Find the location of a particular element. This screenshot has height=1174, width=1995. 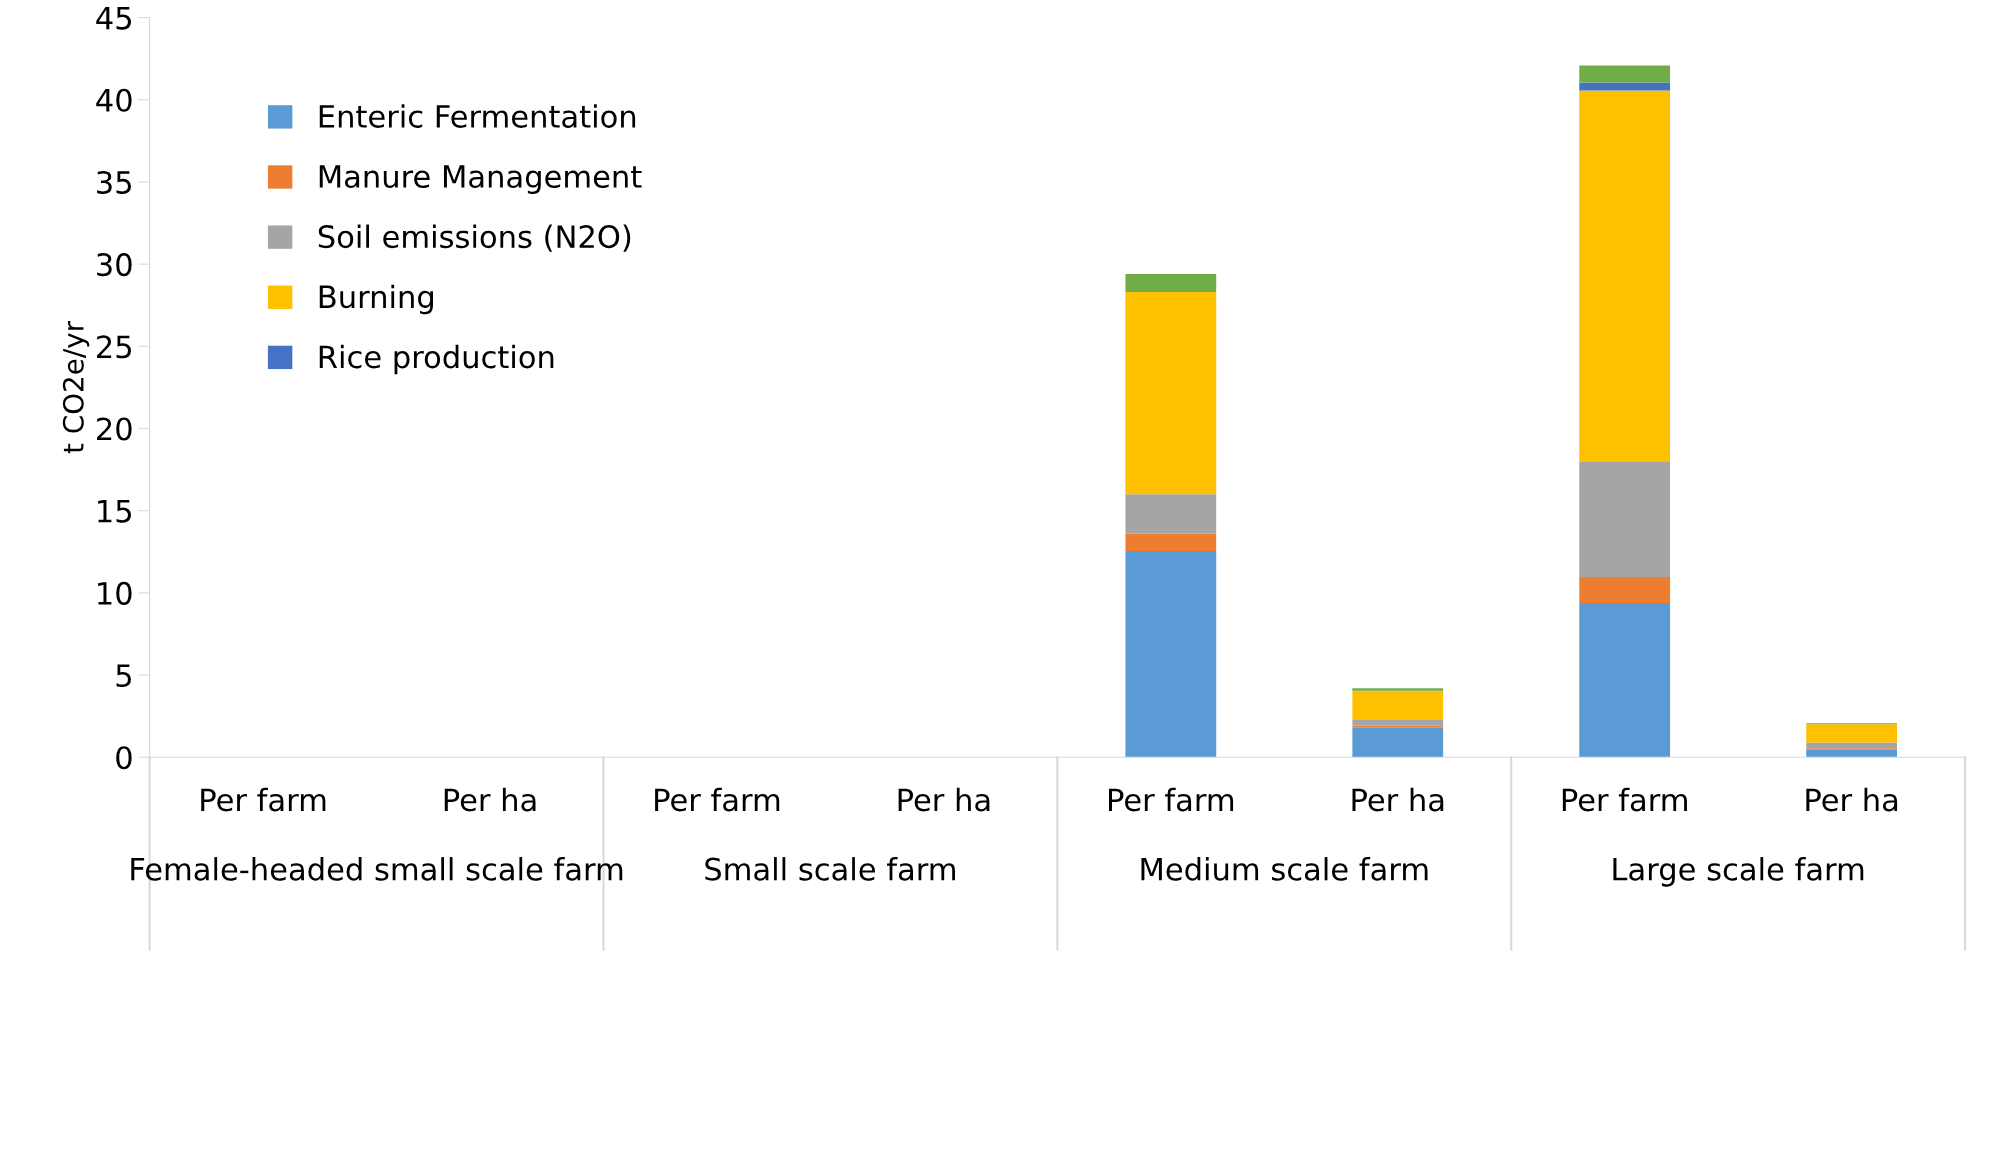

y-tick-label: 20 is located at coordinates (114, 429).